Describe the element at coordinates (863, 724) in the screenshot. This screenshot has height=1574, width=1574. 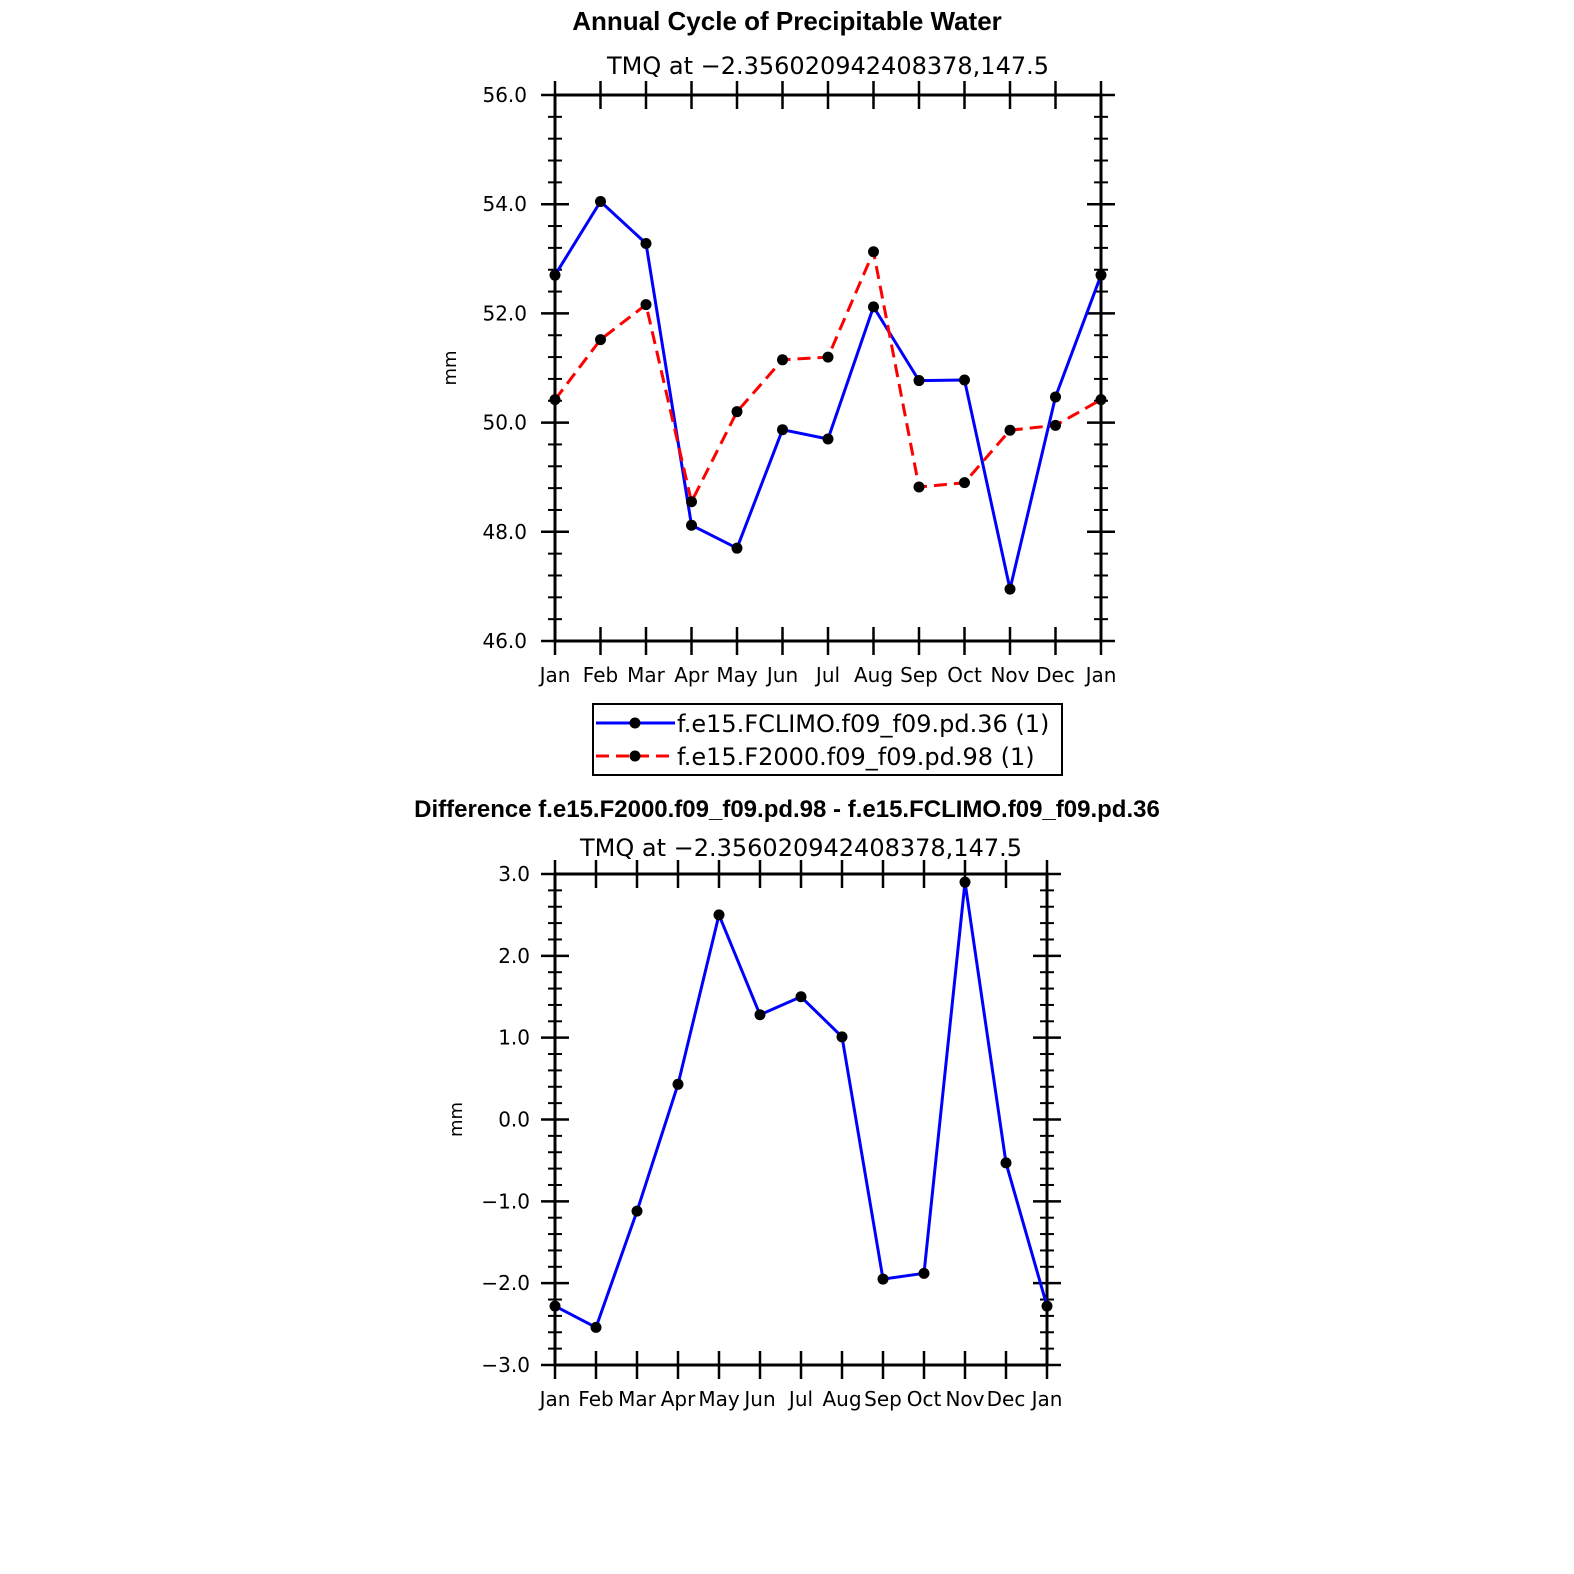
I see `chart1-legend-label-1: f.e15.FCLIMO.f09_f09.pd.36 (1)` at that location.